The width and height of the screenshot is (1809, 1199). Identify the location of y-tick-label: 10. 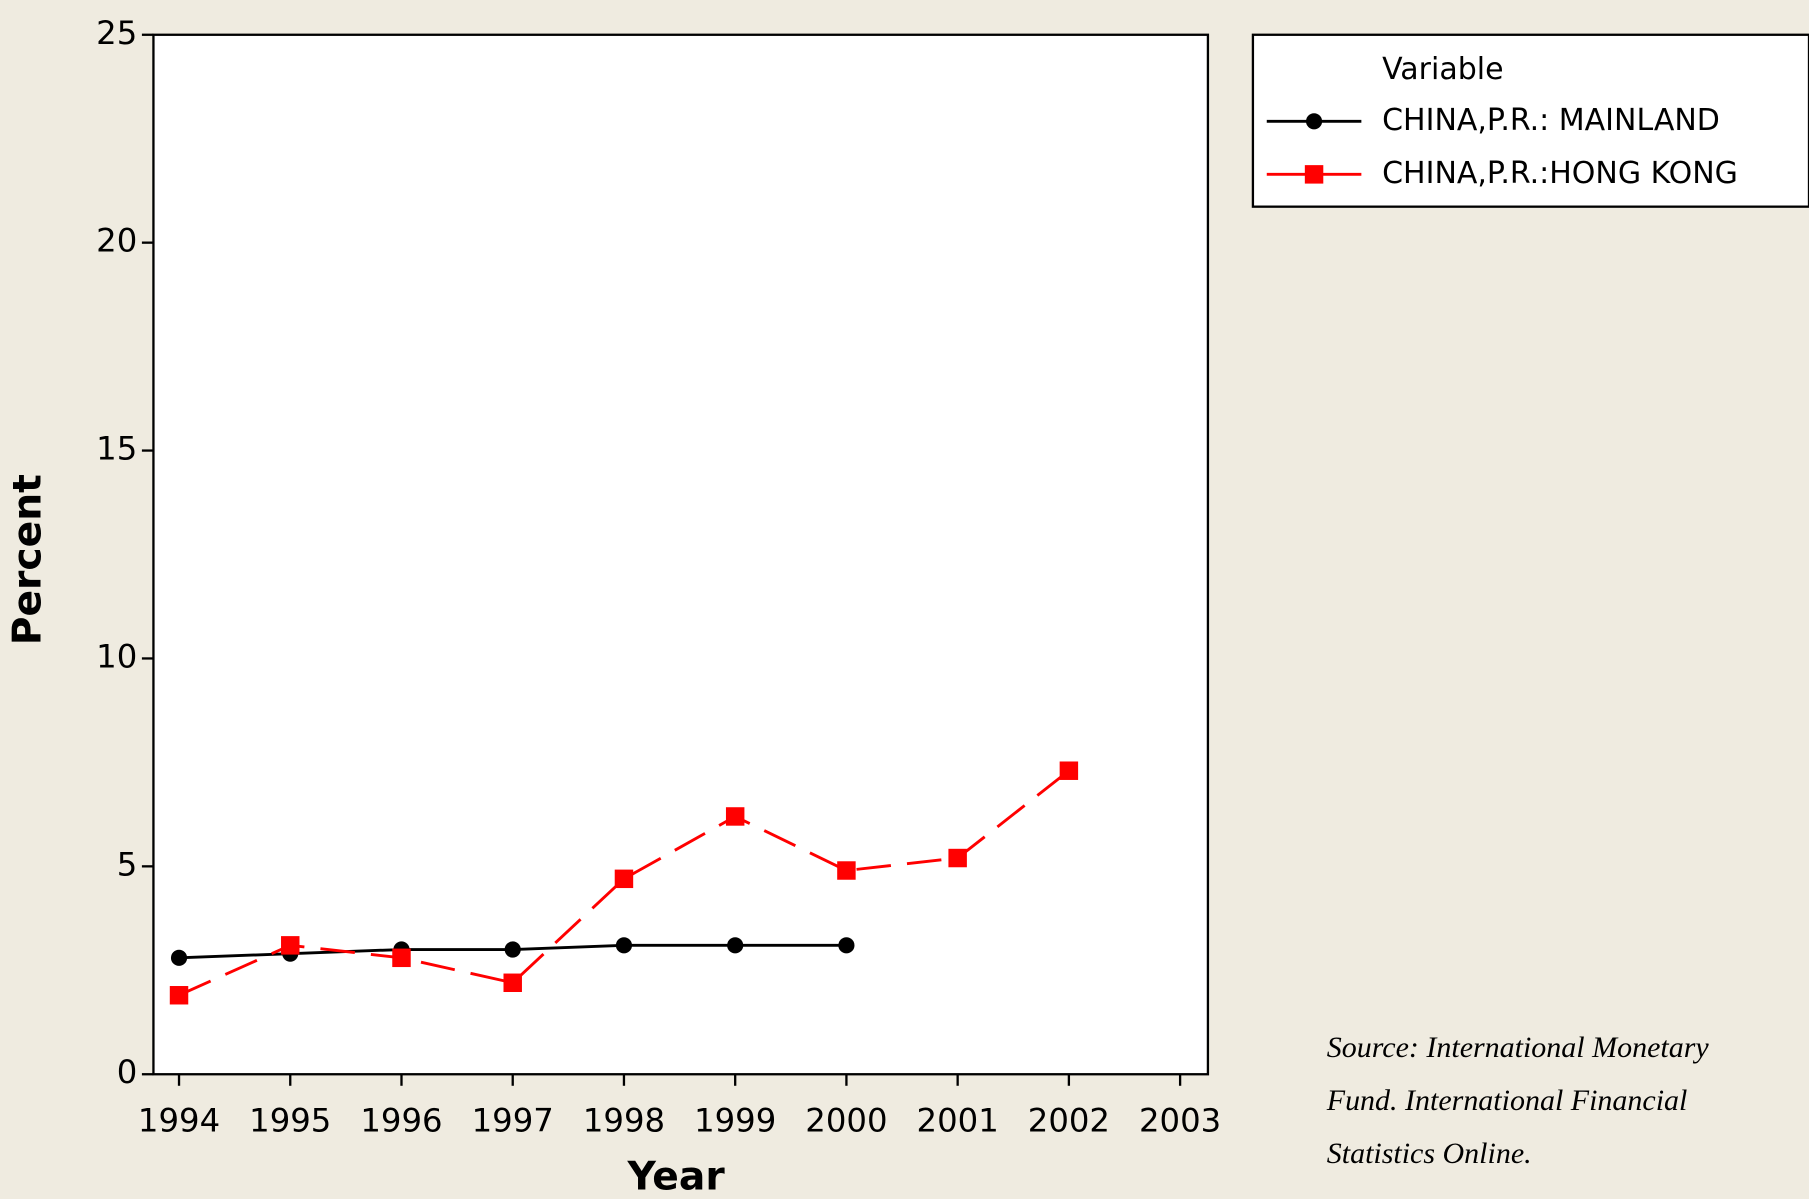
(116, 656).